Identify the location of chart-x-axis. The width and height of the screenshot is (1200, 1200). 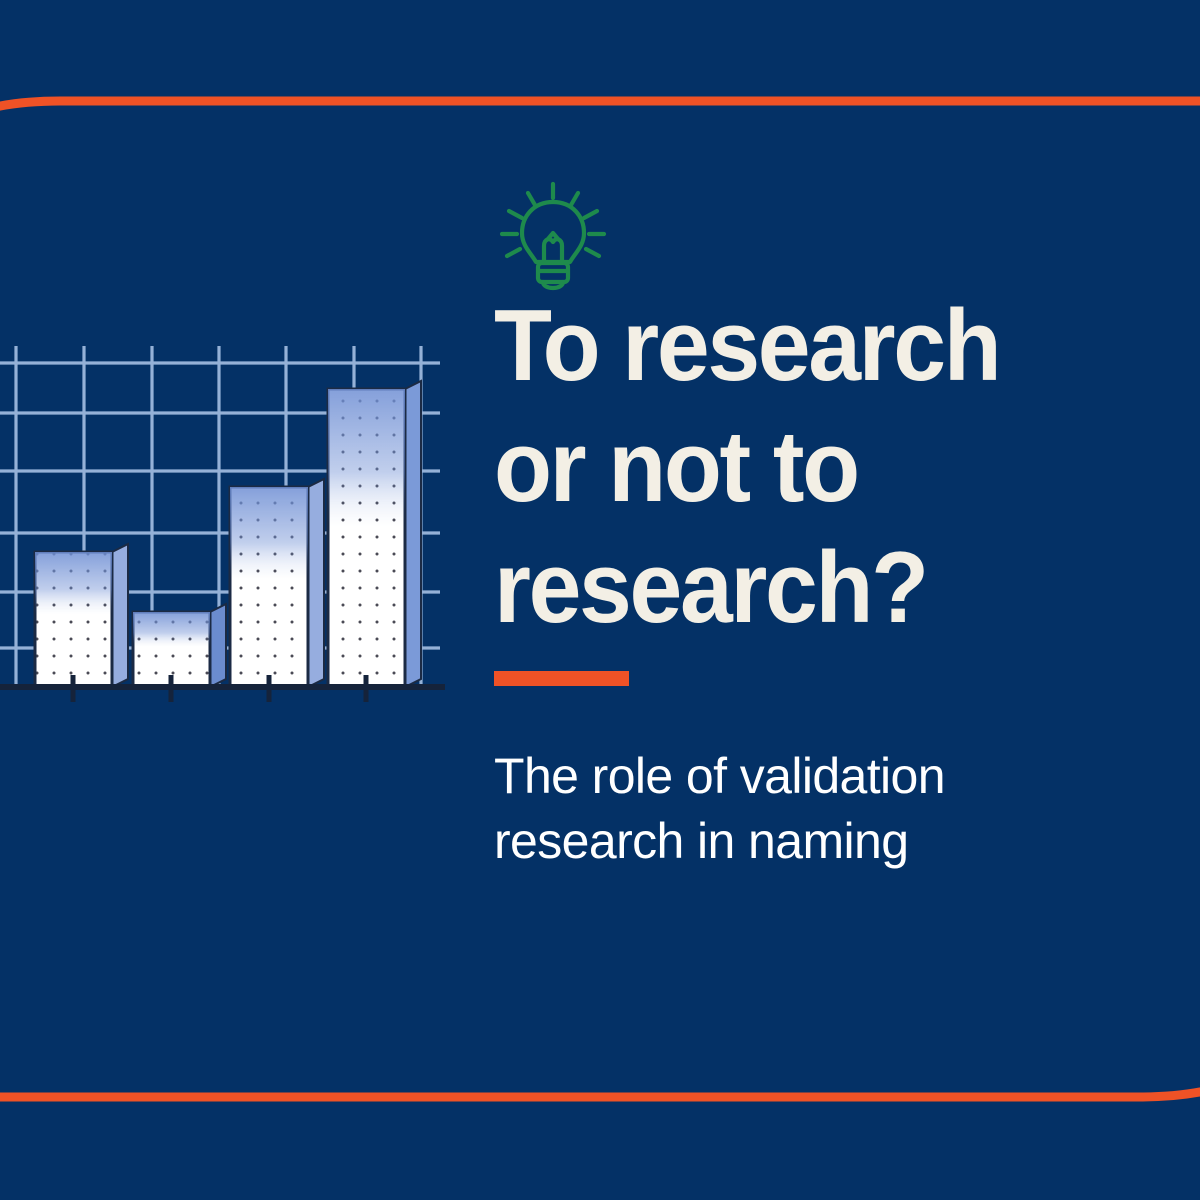
(222, 688).